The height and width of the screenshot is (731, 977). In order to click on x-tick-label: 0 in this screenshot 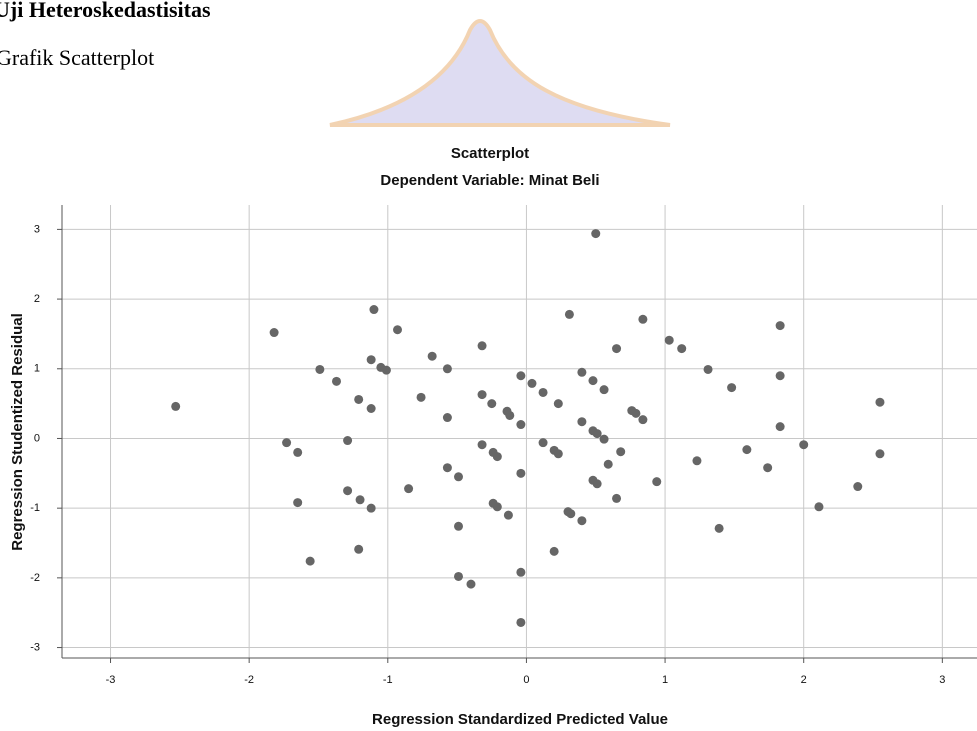, I will do `click(526, 680)`.